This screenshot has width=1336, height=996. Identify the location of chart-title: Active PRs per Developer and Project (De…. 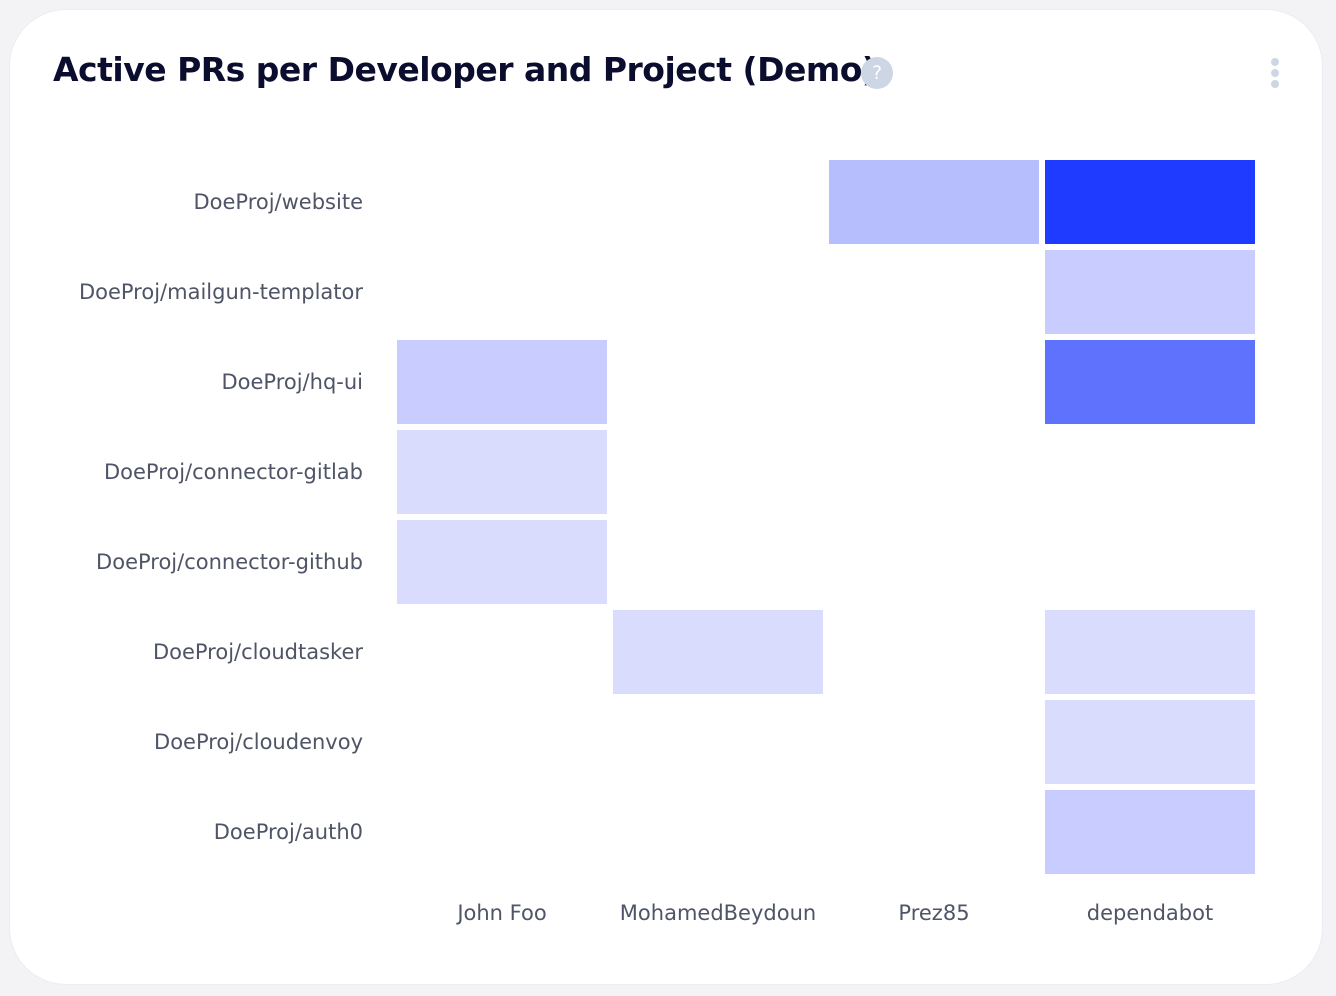
(465, 69).